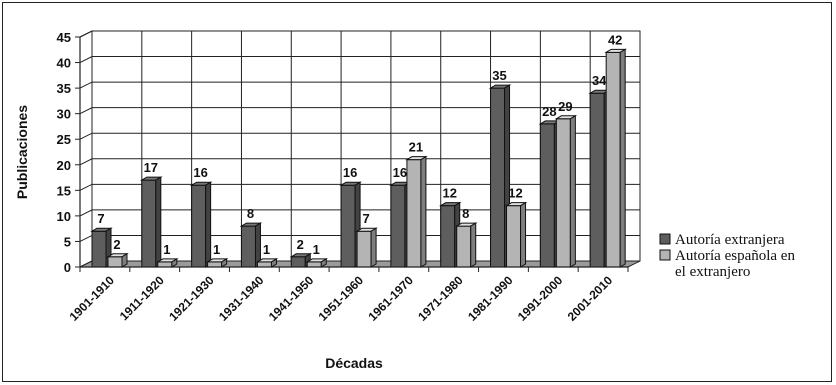 Image resolution: width=836 pixels, height=385 pixels. Describe the element at coordinates (712, 272) in the screenshot. I see `legend-label: el extranjero` at that location.